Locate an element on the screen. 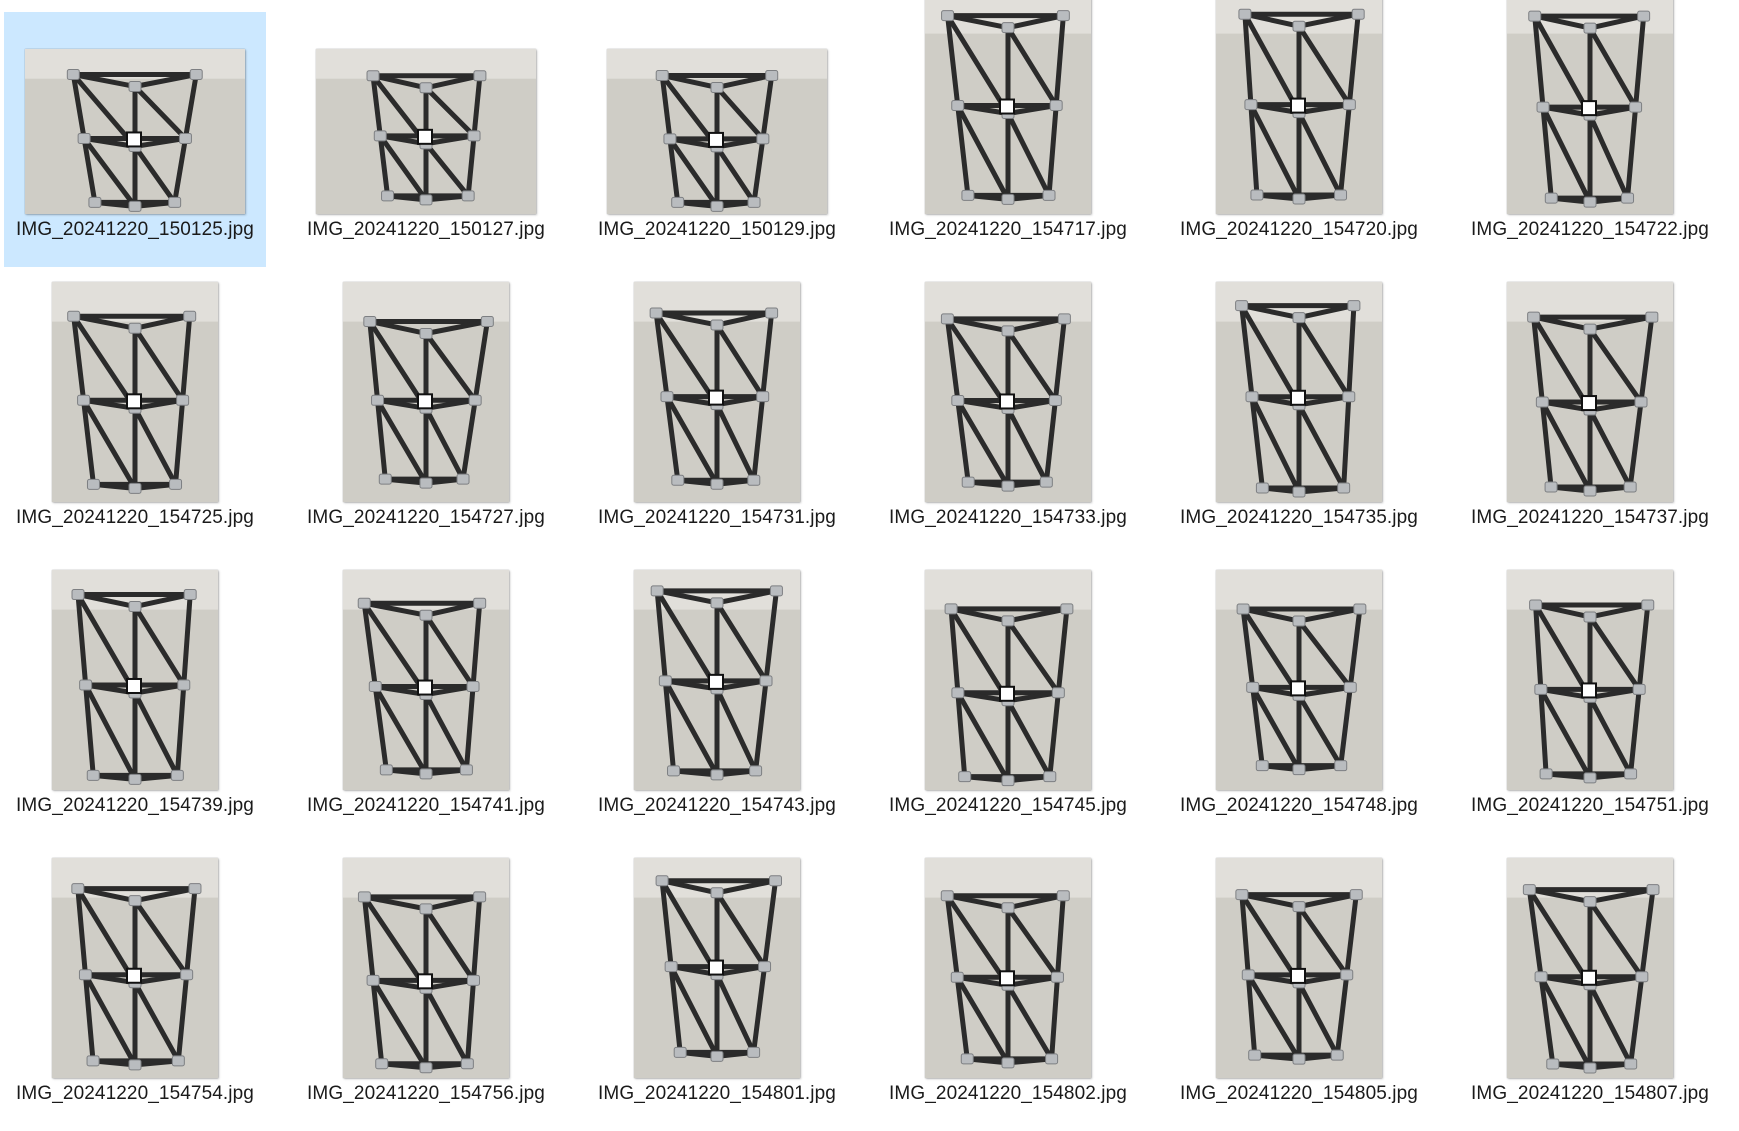 This screenshot has width=1739, height=1131. file-item: IMG_20241220_154754.jpg is located at coordinates (135, 994).